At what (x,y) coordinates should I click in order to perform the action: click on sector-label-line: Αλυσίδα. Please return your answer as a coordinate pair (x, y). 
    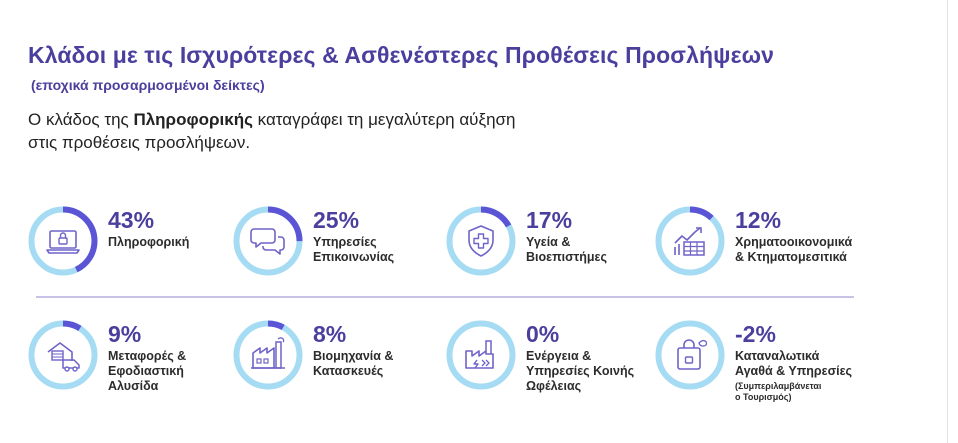
    Looking at the image, I should click on (133, 386).